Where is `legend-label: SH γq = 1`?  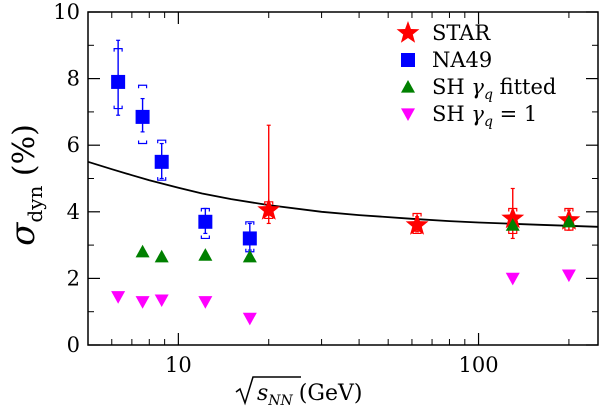 legend-label: SH γq = 1 is located at coordinates (484, 116).